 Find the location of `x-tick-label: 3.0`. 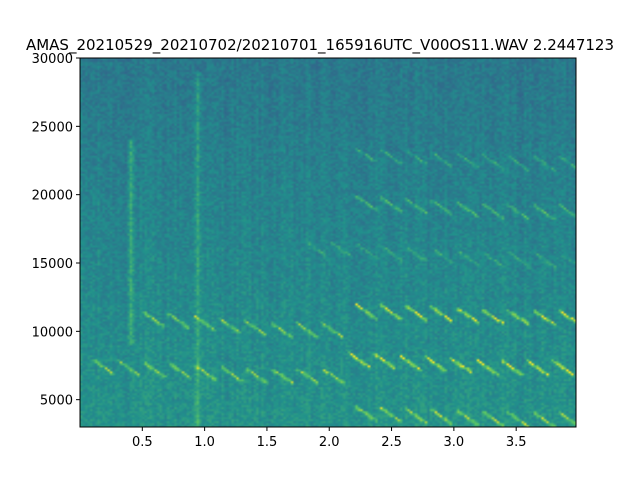

x-tick-label: 3.0 is located at coordinates (454, 442).